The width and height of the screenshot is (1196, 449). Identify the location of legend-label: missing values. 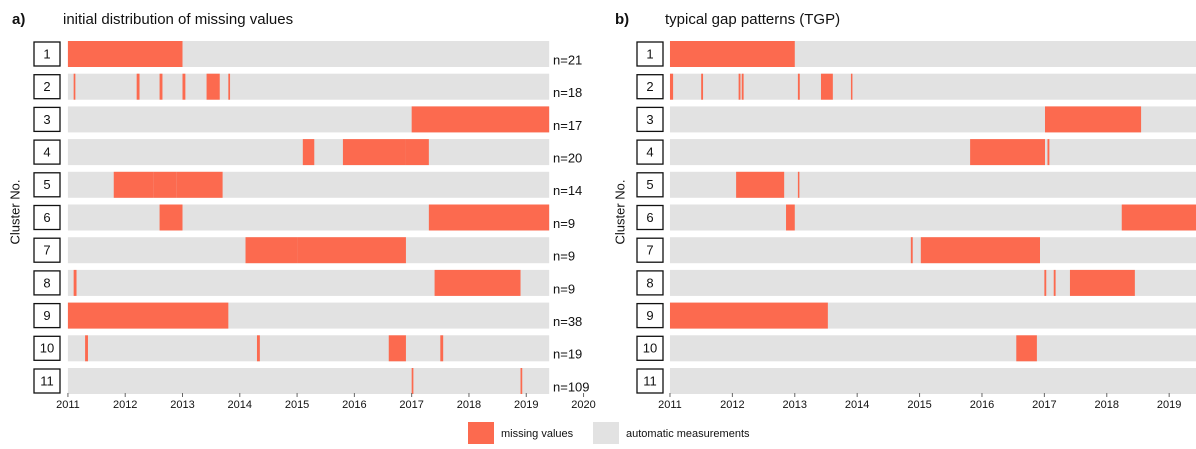
(537, 434).